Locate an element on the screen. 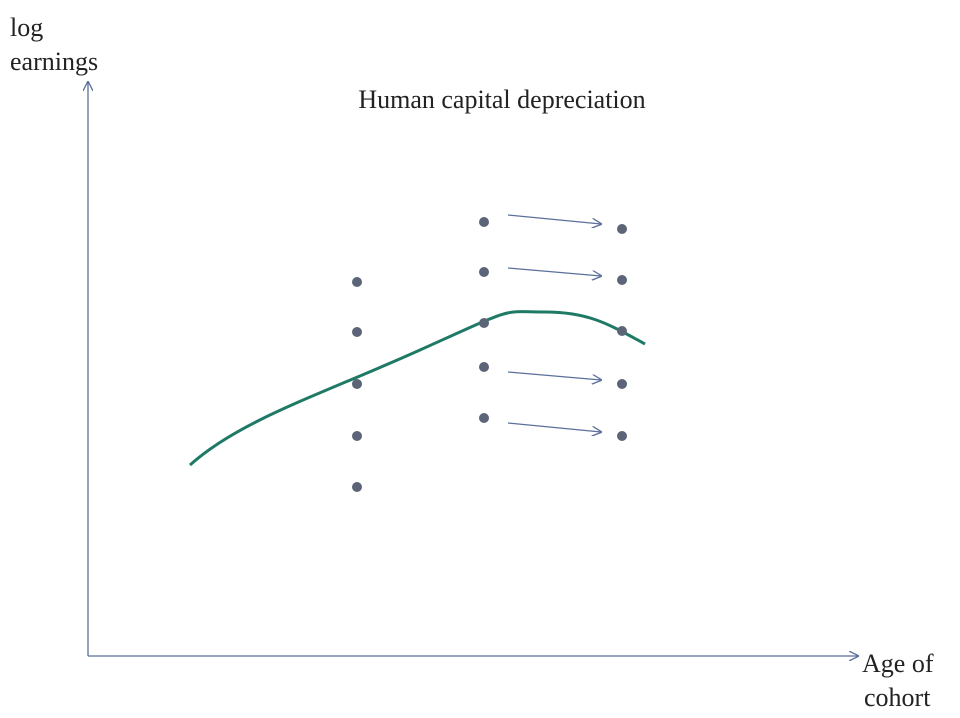 The height and width of the screenshot is (718, 960). title: Human capital depreciation is located at coordinates (501, 99).